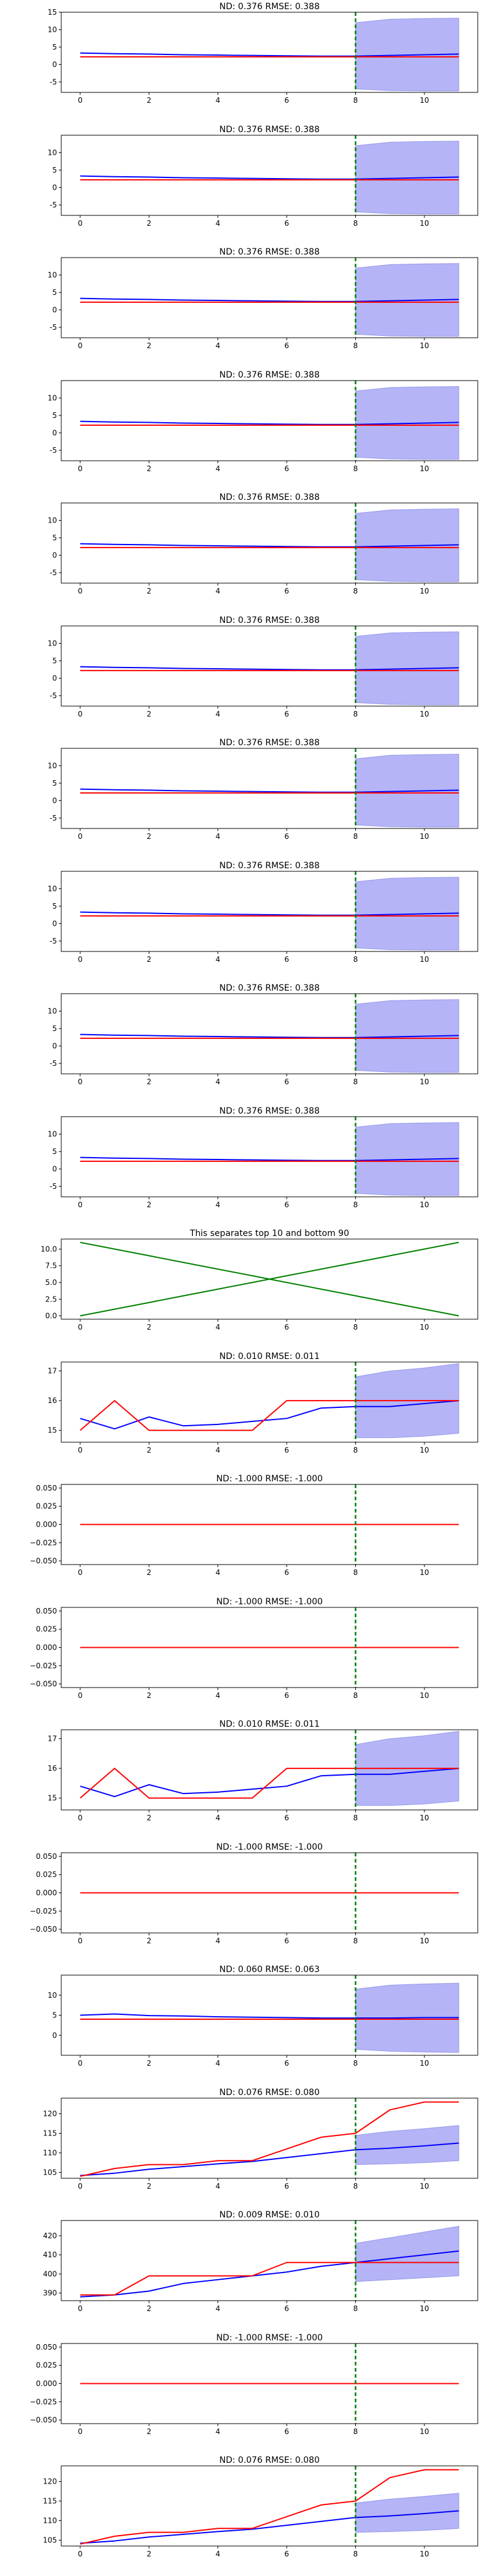  Describe the element at coordinates (263, 2017) in the screenshot. I see `chart-panel: ND: 0.060 RMSE: 0.063 0 2 4 6 8 10 0 5 10` at that location.